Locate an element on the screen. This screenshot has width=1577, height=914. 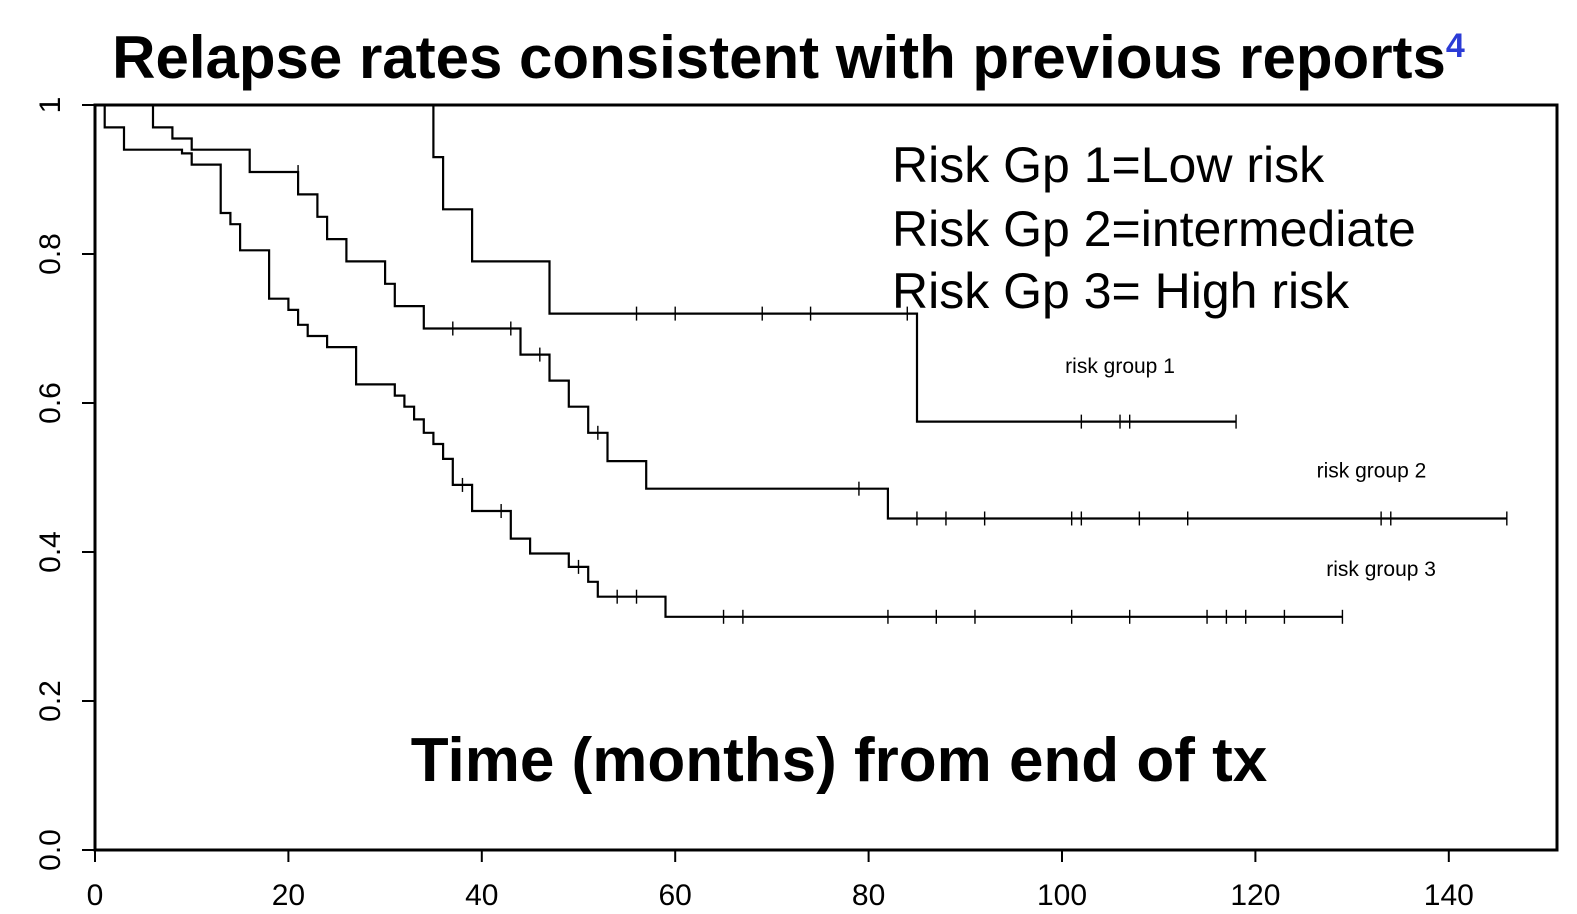
x-tick-label-40: 40 is located at coordinates (481, 895).